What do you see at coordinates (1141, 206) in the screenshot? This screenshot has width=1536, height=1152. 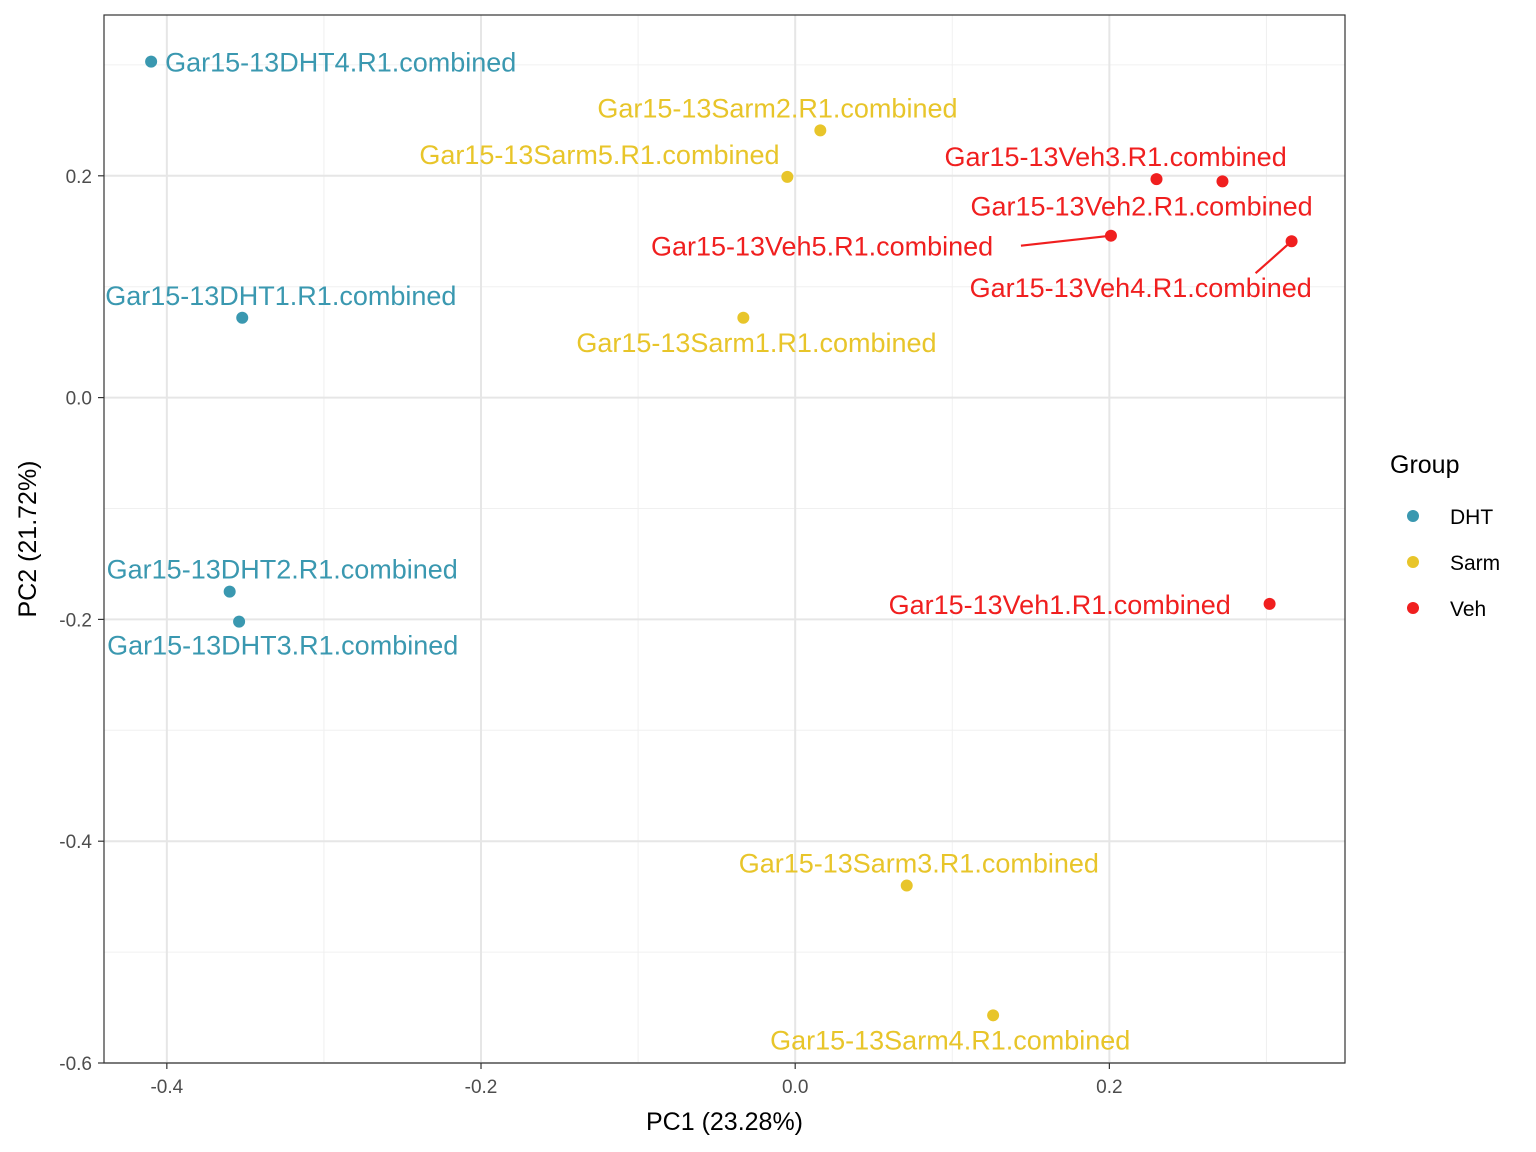 I see `point-label: Gar15-13Veh2.R1.combined` at bounding box center [1141, 206].